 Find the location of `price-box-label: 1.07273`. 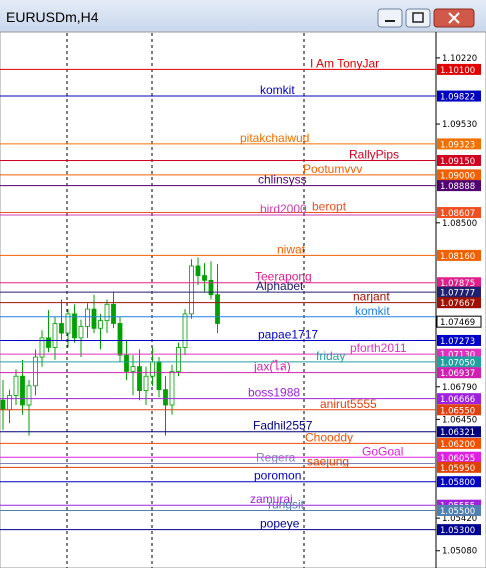

price-box-label: 1.07273 is located at coordinates (457, 342).